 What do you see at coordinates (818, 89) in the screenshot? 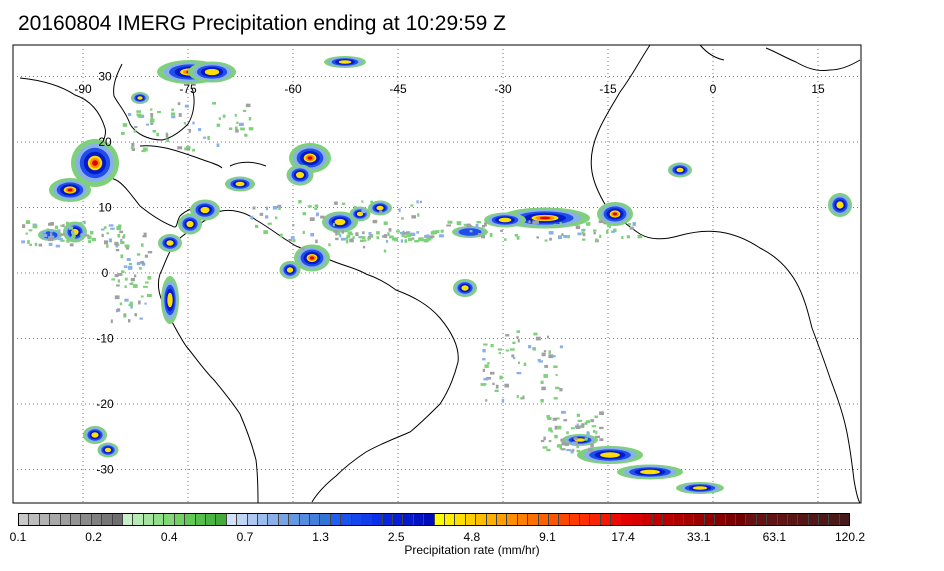
I see `longitude-label: 15` at bounding box center [818, 89].